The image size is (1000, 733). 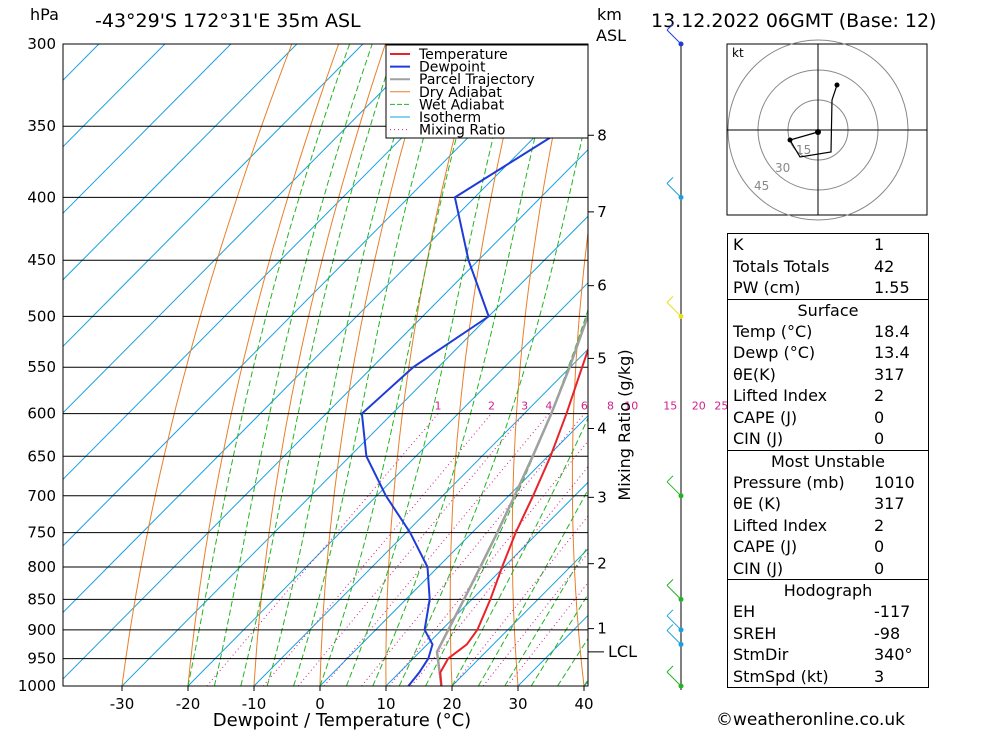 I want to click on credit-link: ©weatheronline.co.uk, so click(x=811, y=720).